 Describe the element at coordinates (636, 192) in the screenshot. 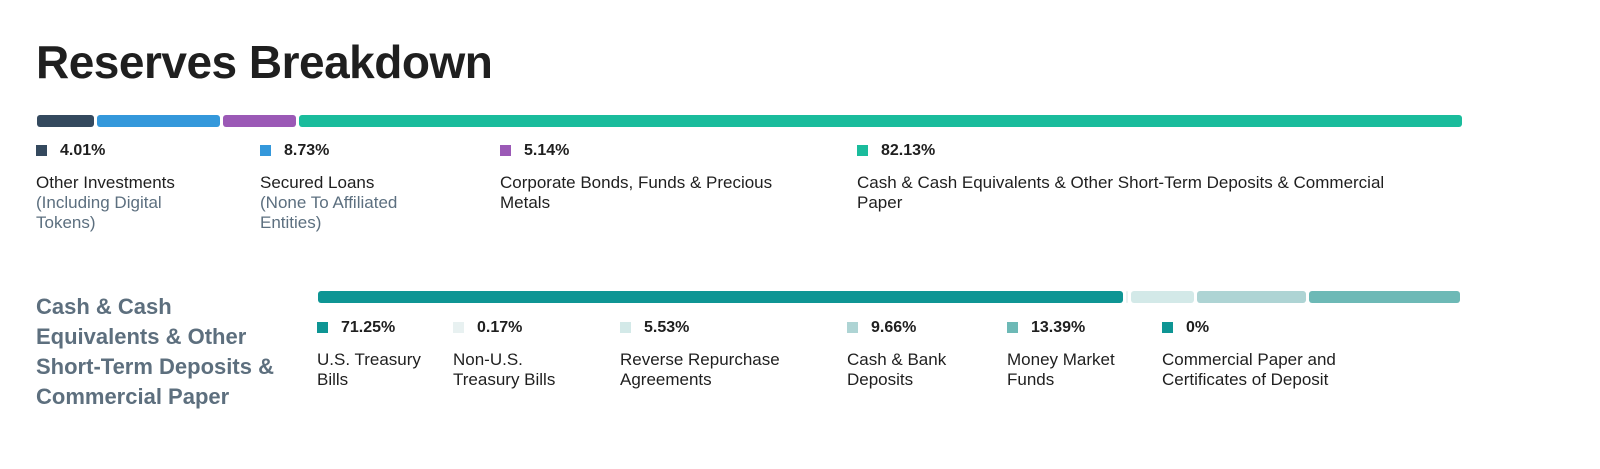

I see `legend-label: Corporate Bonds, Funds & Precious Metals` at that location.